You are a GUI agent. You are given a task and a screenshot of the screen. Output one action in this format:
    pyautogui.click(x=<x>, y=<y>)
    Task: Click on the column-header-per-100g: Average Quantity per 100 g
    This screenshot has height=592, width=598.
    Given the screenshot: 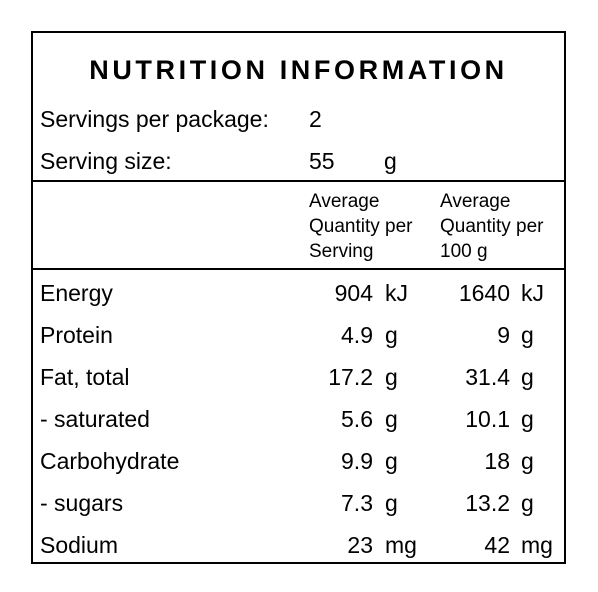 What is the action you would take?
    pyautogui.click(x=505, y=226)
    